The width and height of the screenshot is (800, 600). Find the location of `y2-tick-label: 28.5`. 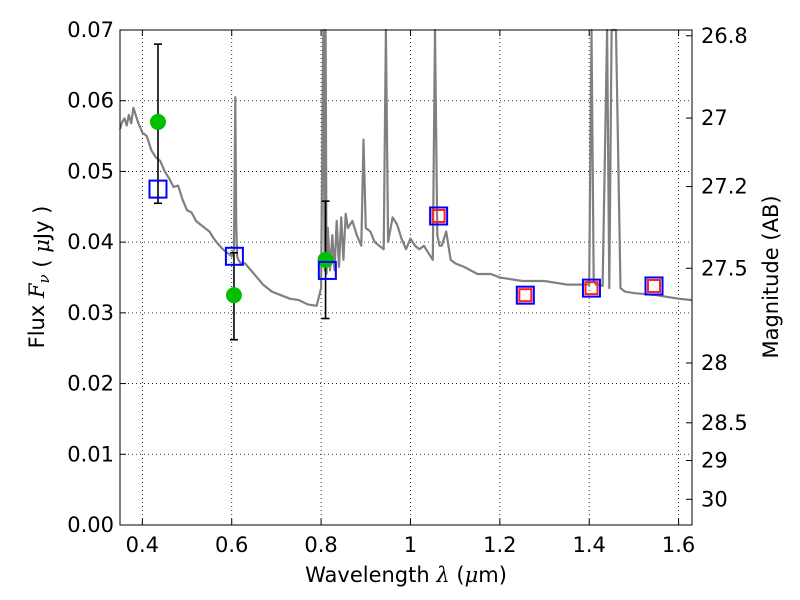

y2-tick-label: 28.5 is located at coordinates (724, 423).